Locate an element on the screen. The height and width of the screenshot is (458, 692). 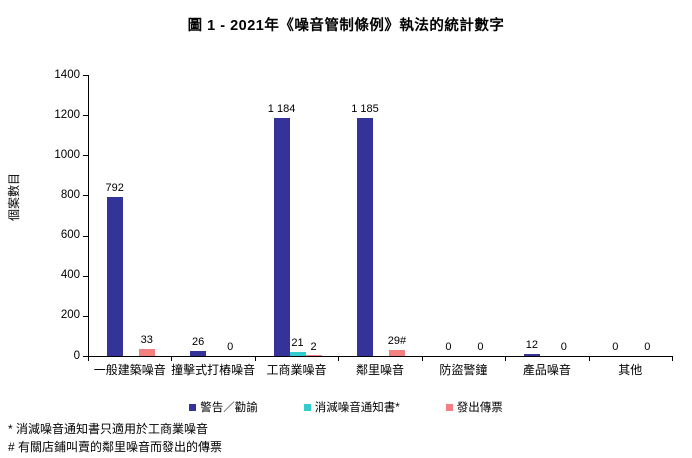
y-tick-label-1200: 1200 is located at coordinates (67, 114).